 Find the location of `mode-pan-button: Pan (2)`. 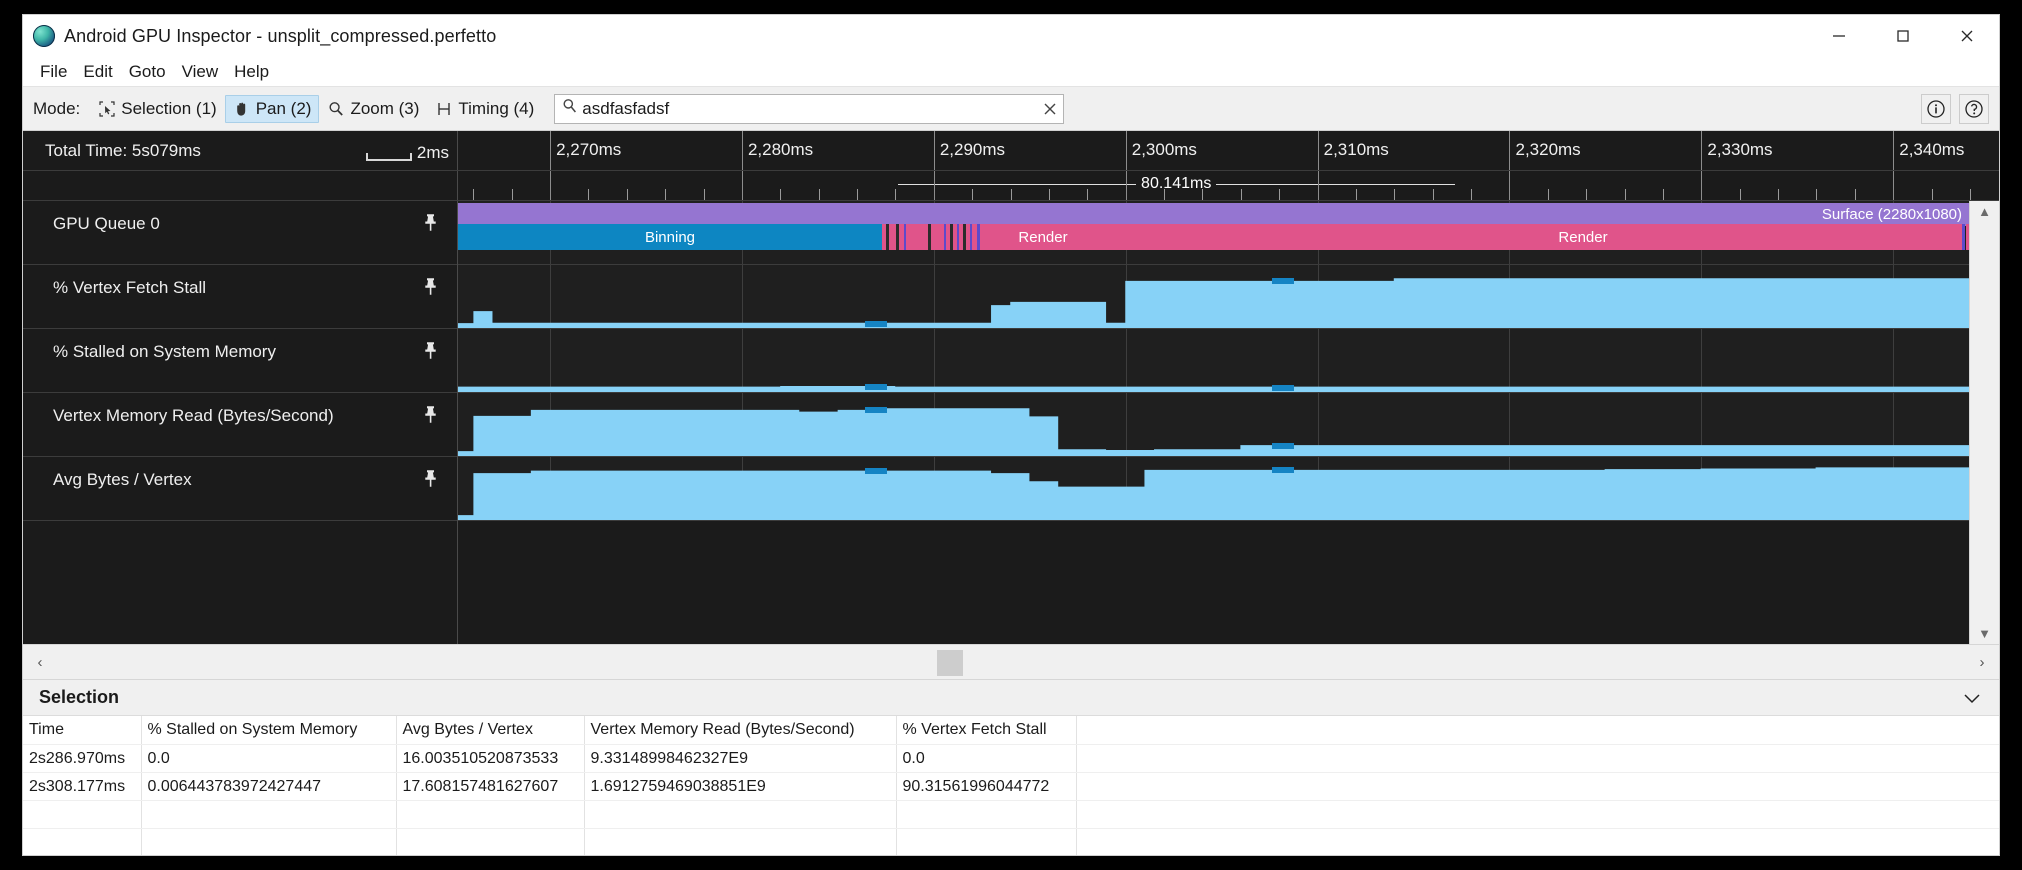

mode-pan-button: Pan (2) is located at coordinates (272, 108).